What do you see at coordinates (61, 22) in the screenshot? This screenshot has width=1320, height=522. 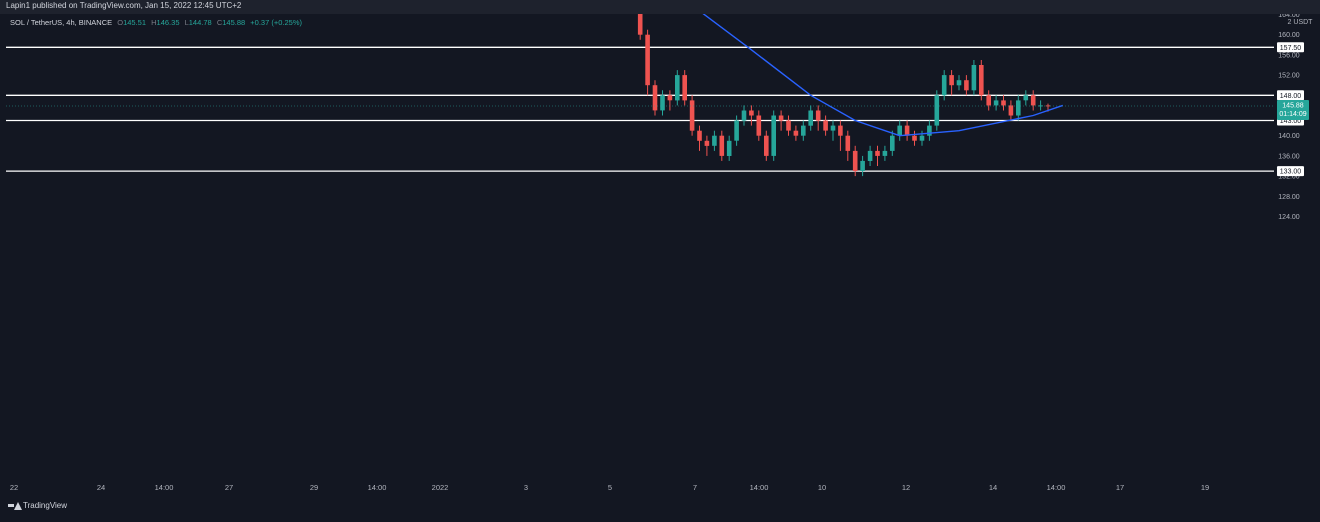 I see `symbol-name: SOL / TetherUS, 4h, BINANCE` at bounding box center [61, 22].